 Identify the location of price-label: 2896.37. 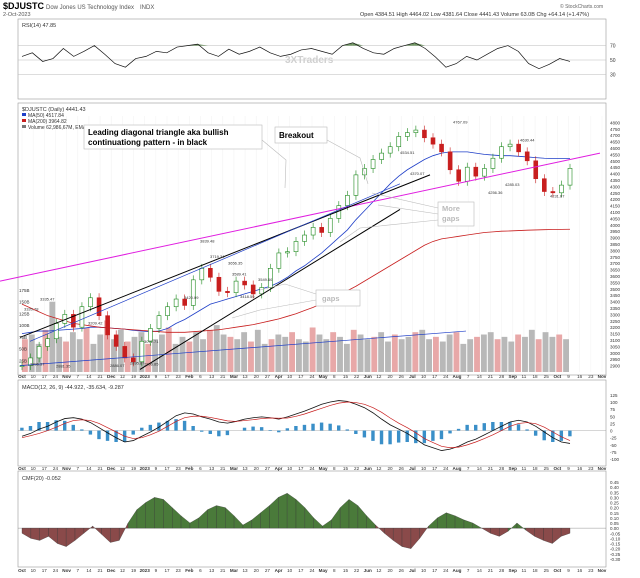
(37, 364).